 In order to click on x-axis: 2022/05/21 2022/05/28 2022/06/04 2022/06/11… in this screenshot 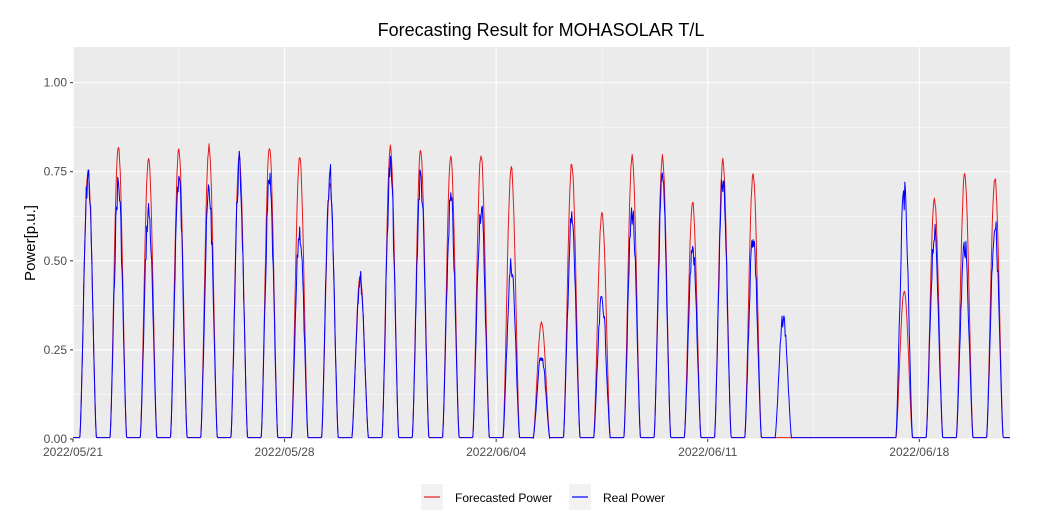, I will do `click(496, 449)`.